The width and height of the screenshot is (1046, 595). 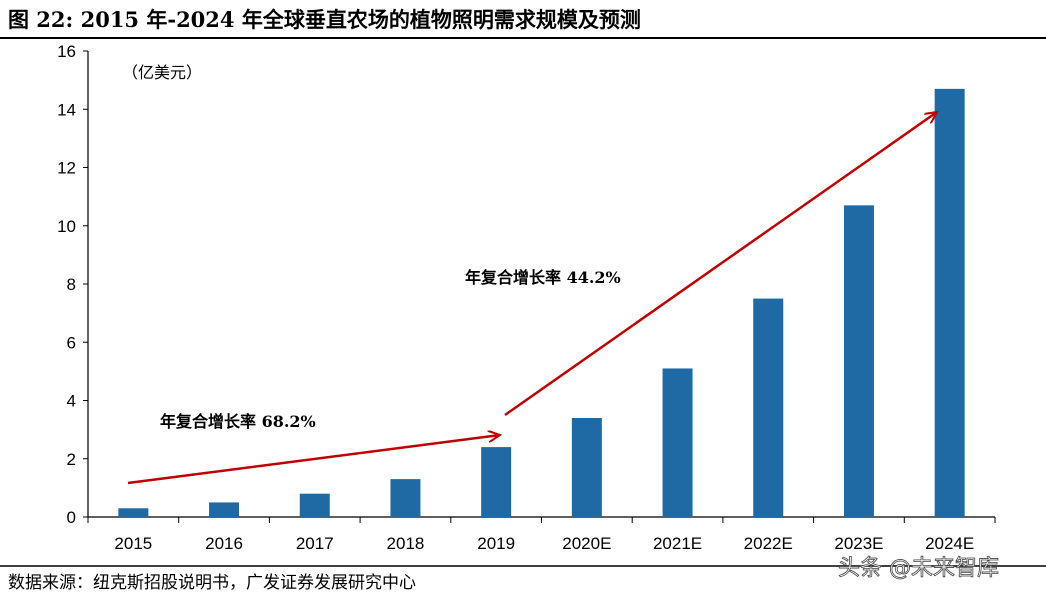 I want to click on y-tick-label: 12, so click(x=66, y=168).